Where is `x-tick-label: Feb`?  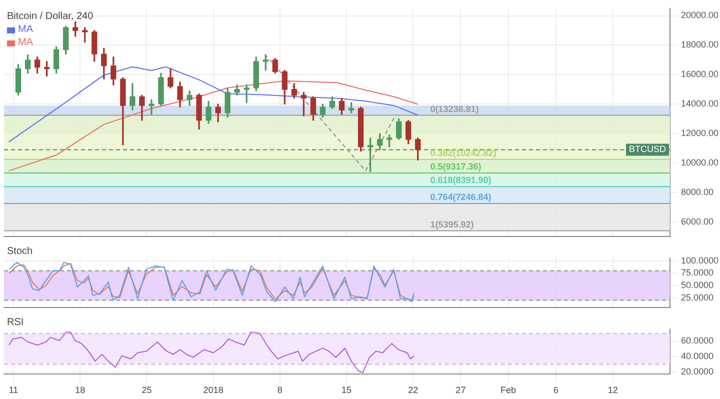 x-tick-label: Feb is located at coordinates (508, 390).